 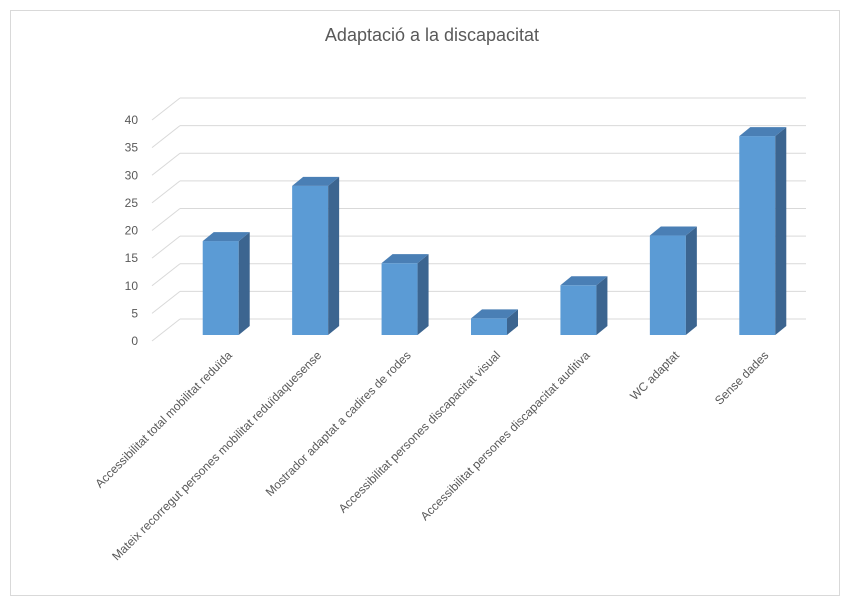 I want to click on y-tick-label: 10, so click(x=132, y=286).